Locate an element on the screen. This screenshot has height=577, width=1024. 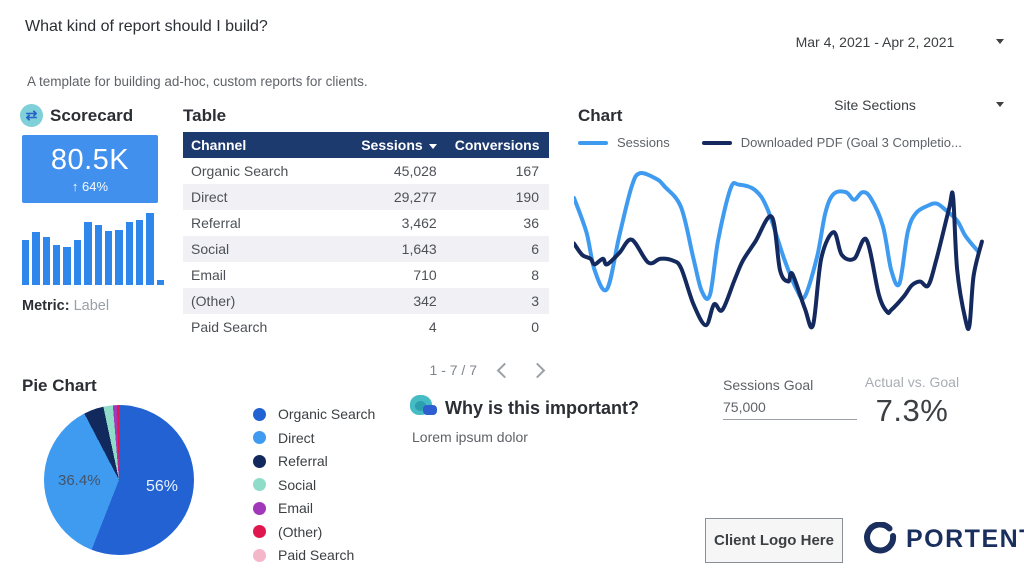
site-sections-value: Site Sections is located at coordinates (875, 105).